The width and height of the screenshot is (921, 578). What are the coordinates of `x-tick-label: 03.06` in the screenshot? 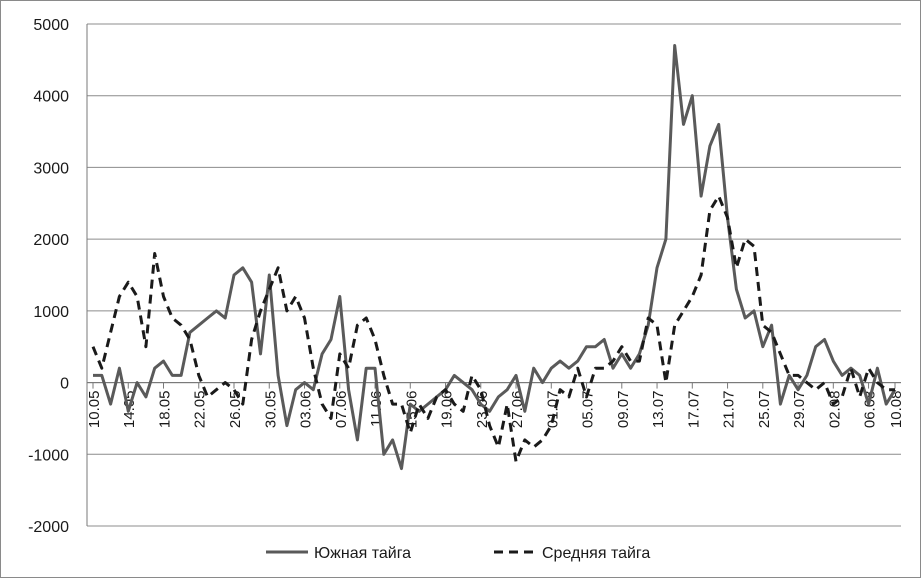 It's located at (306, 410).